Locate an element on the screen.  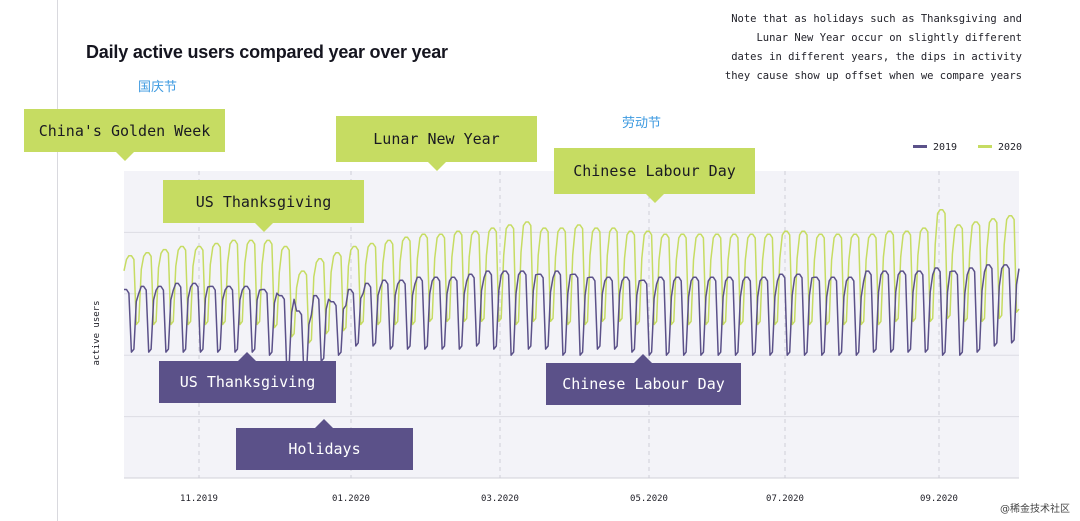
left-divider is located at coordinates (57, 260).